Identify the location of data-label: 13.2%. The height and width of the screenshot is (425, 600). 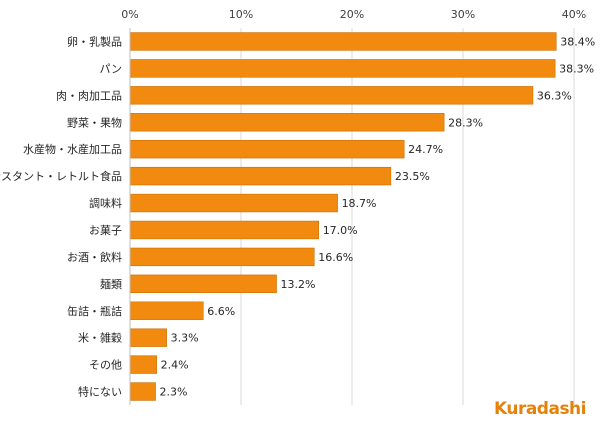
(298, 284).